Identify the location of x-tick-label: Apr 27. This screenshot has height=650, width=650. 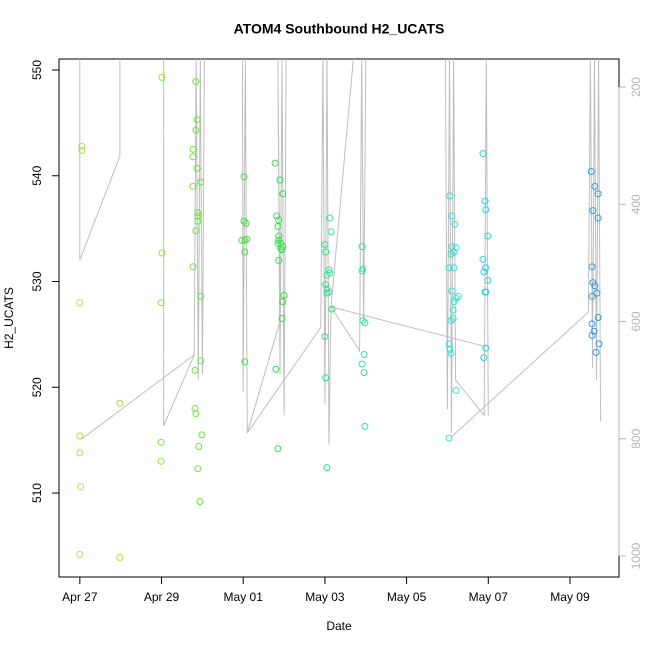
(80, 597).